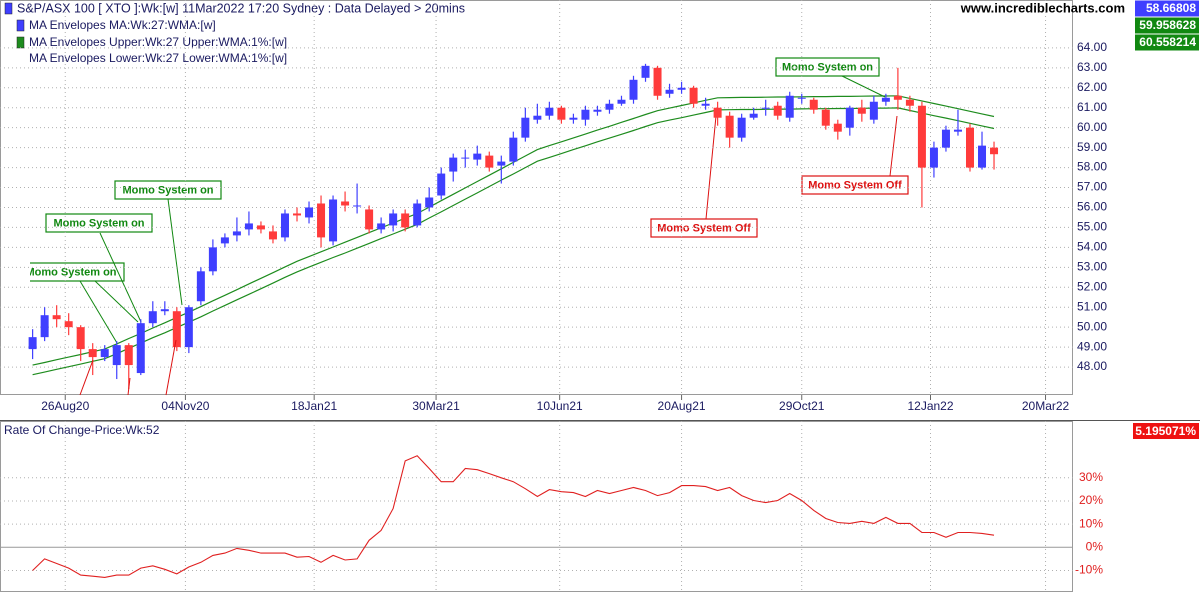 This screenshot has width=1200, height=600. Describe the element at coordinates (122, 25) in the screenshot. I see `indicator-label: MA Envelopes MA:Wk:27:WMA:[w]` at that location.